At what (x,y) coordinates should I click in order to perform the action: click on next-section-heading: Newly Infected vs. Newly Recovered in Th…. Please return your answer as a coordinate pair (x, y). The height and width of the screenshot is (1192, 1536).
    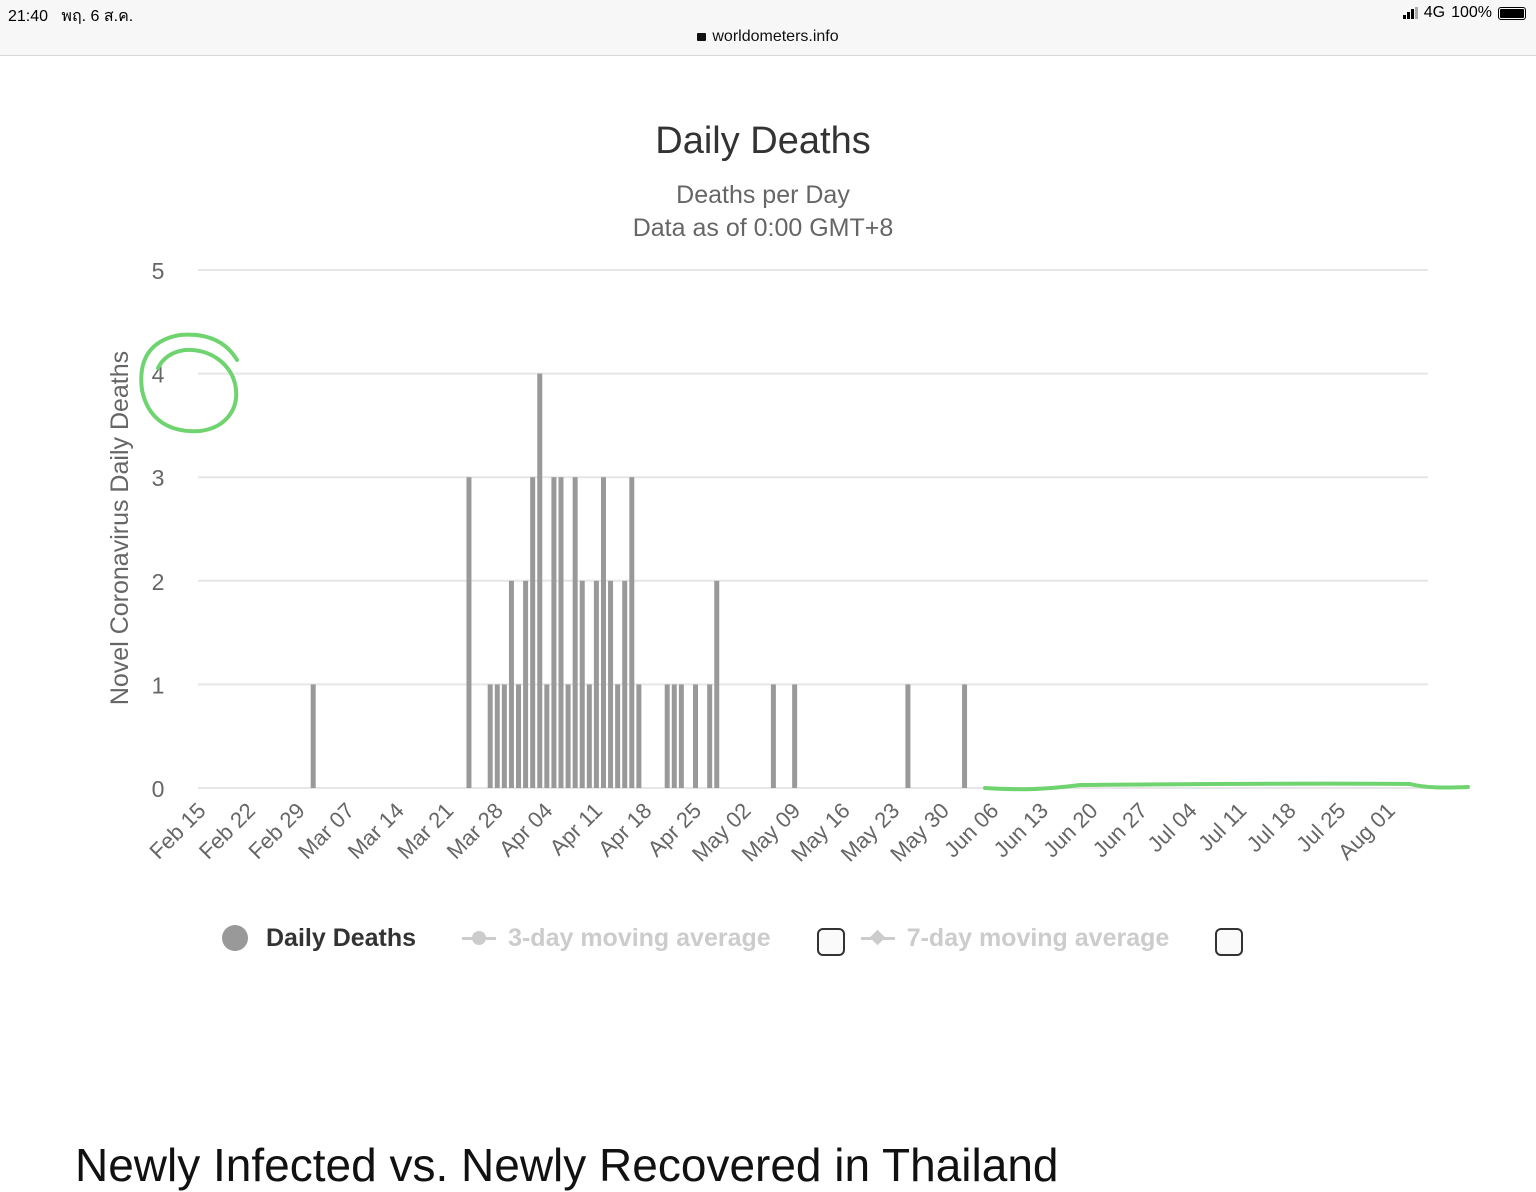
    Looking at the image, I should click on (567, 1165).